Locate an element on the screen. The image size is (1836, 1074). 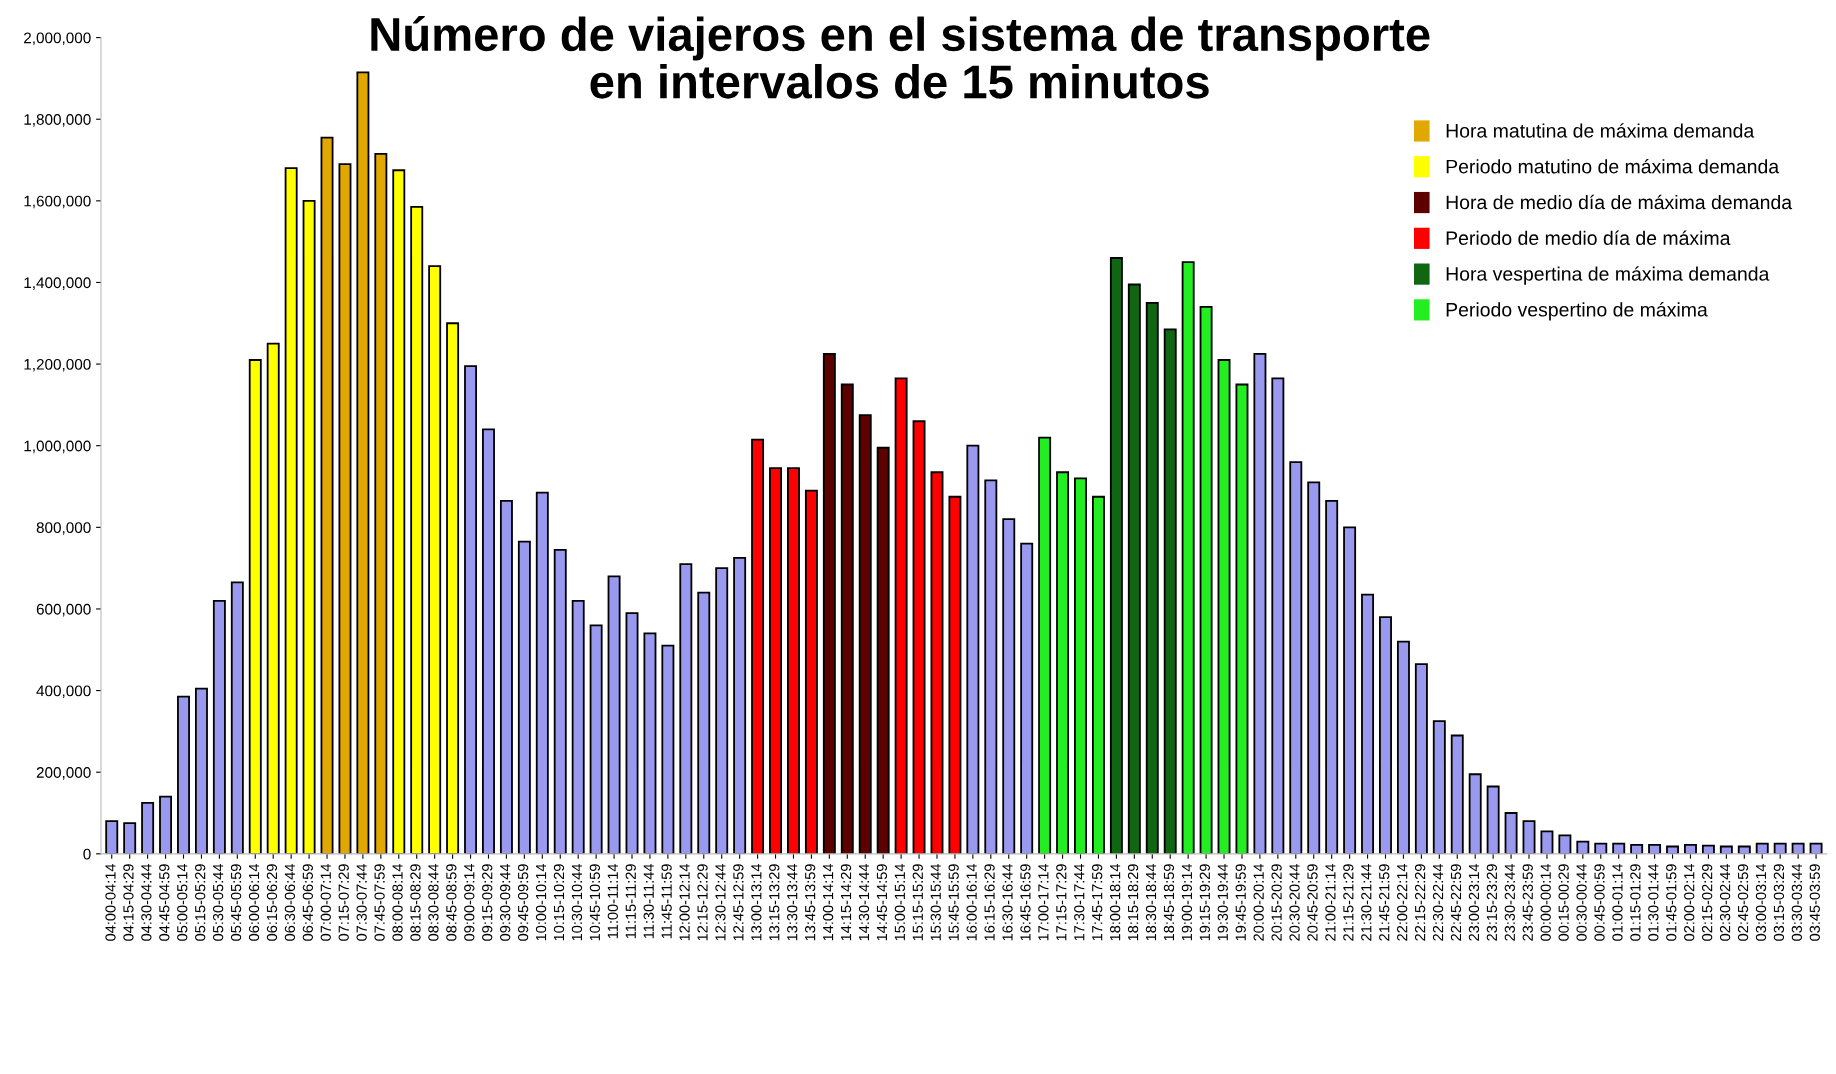
x-tick-label: 00:00-00:14 is located at coordinates (1545, 902).